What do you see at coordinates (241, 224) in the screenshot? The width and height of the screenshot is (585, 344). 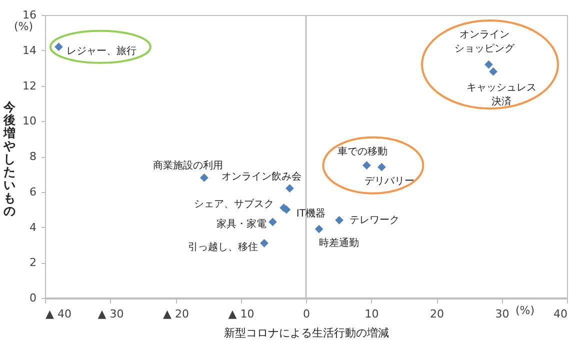 I see `annotation: 家具・家電` at bounding box center [241, 224].